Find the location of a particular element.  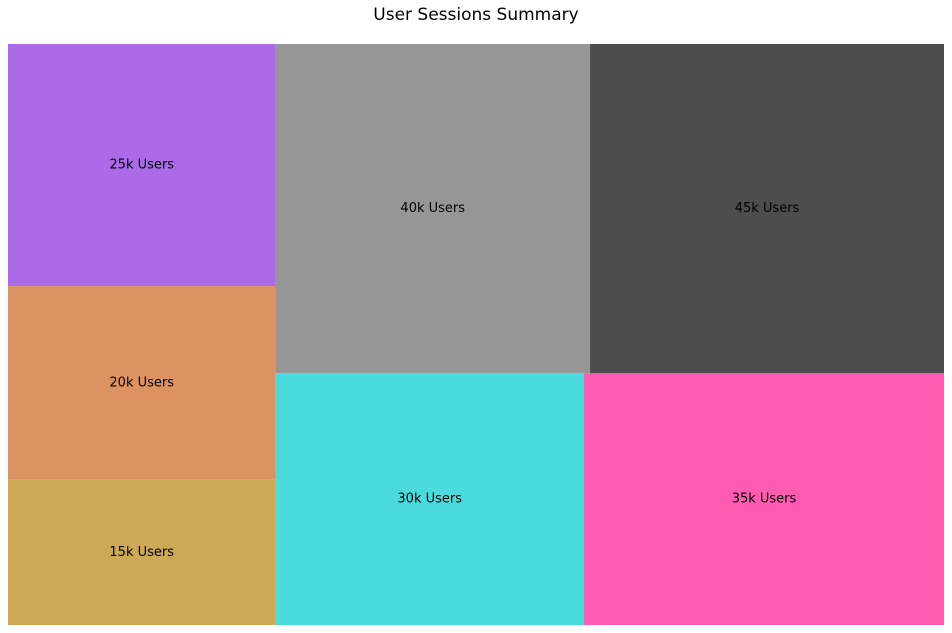

tile-label: 15k Users is located at coordinates (141, 552).